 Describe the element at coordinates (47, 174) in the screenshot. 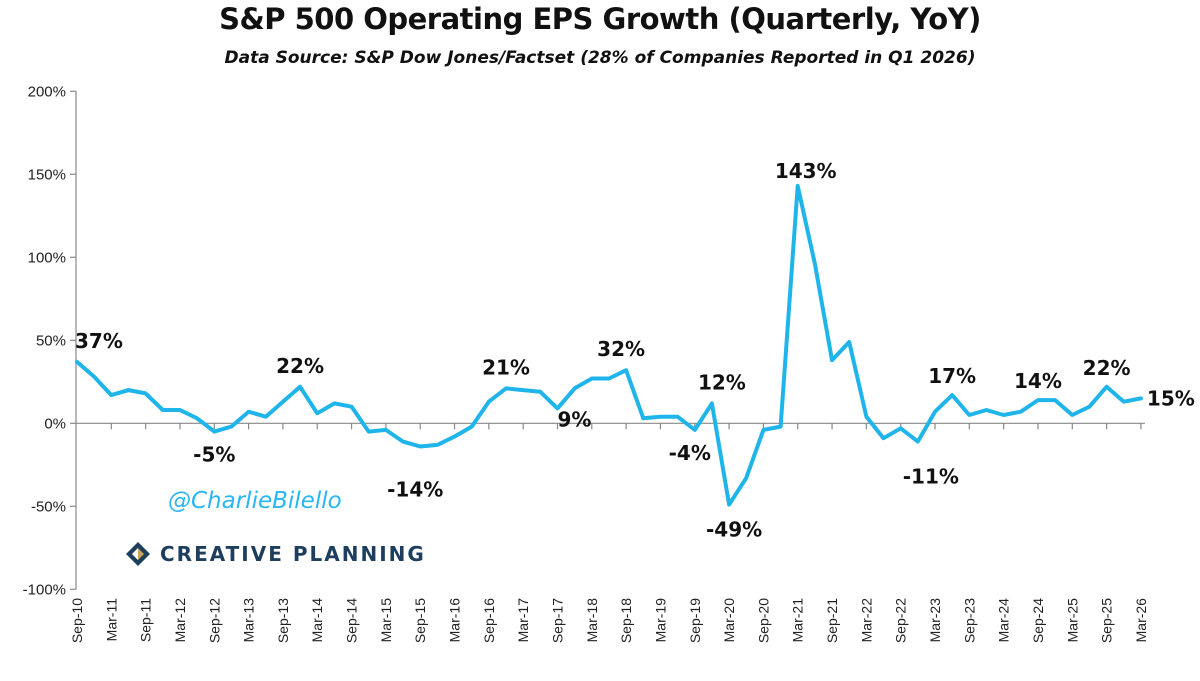

I see `y-tick-label: 150%` at that location.